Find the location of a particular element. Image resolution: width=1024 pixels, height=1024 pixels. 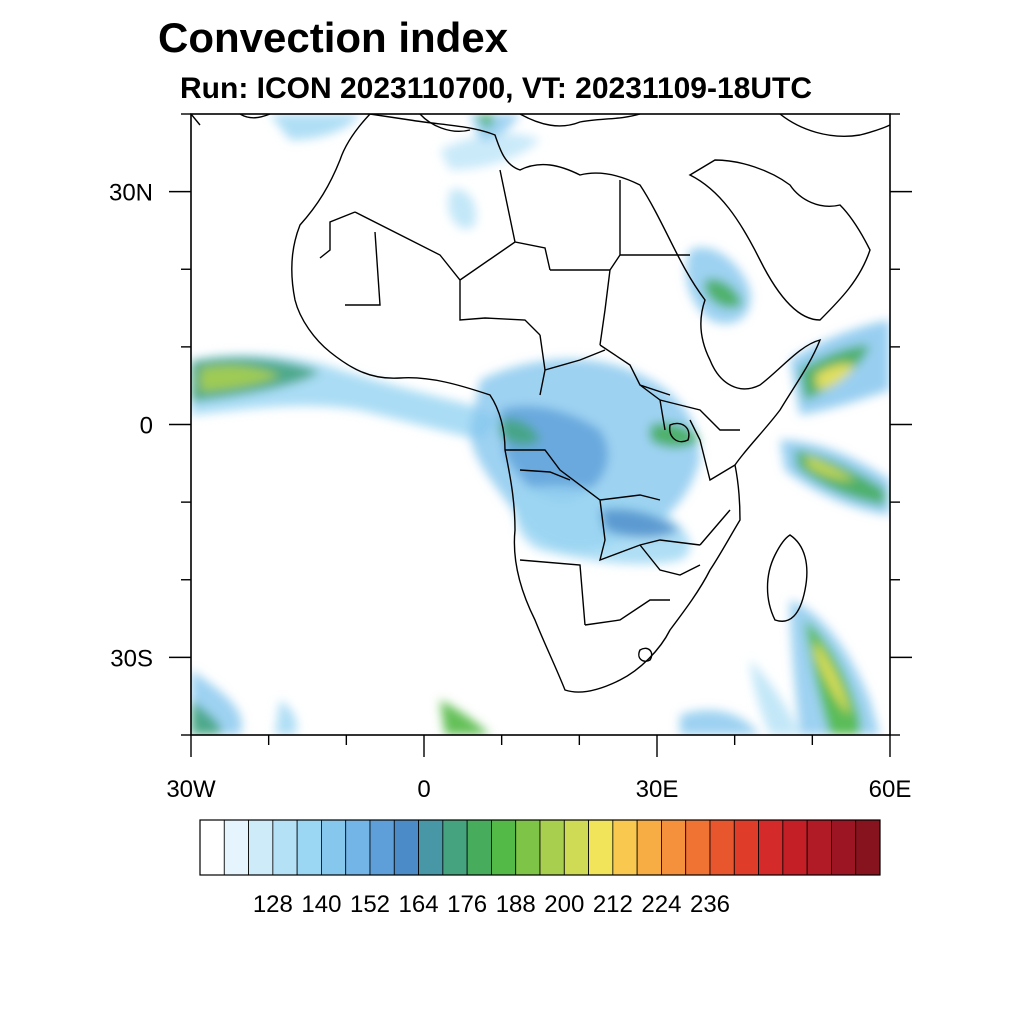

colorbar-label: 212 is located at coordinates (613, 904).